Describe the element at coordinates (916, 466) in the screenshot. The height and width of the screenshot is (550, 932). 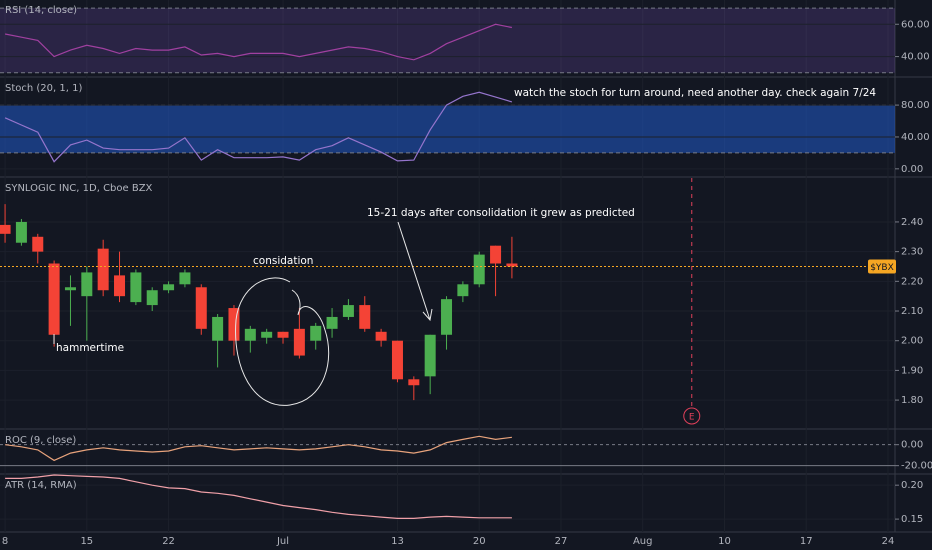
I see `y-tick-label: -20.00` at that location.